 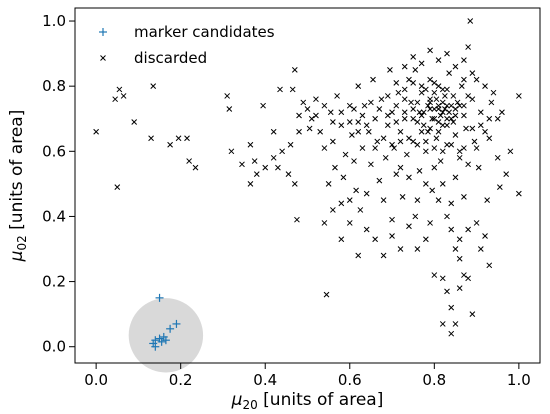 I want to click on y-tick-label: 0.6, so click(x=54, y=151).